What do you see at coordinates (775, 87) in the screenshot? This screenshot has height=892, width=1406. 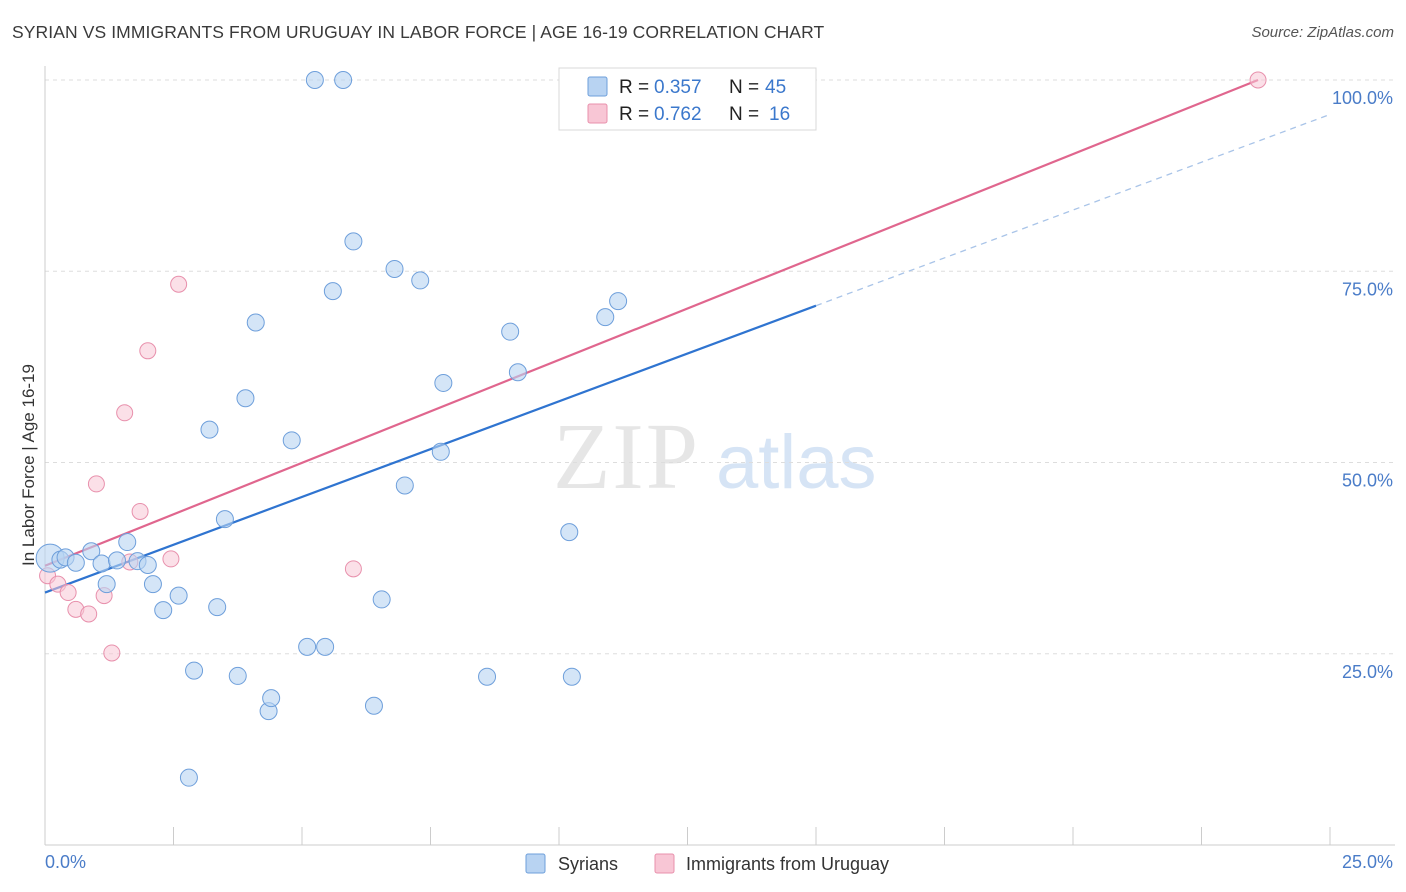 I see `legend-n-value-1: 45` at bounding box center [775, 87].